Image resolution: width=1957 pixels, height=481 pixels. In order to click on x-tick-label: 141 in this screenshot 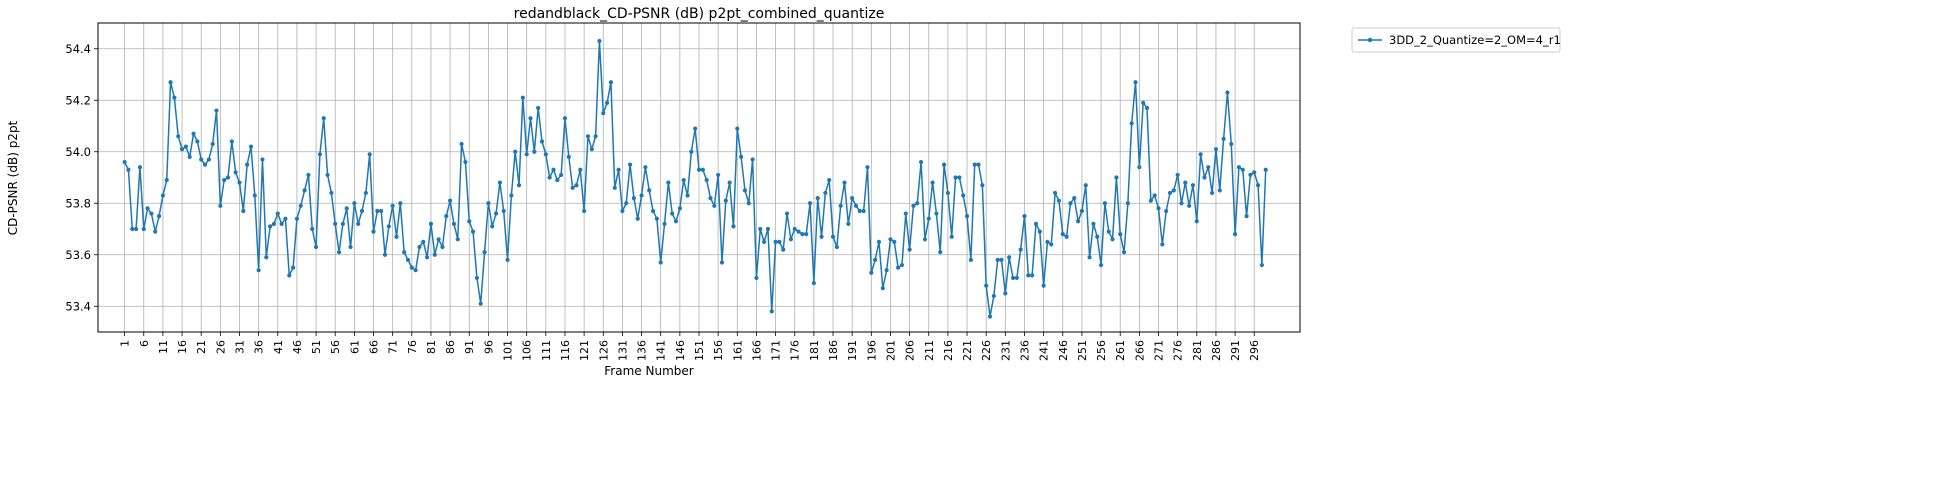, I will do `click(661, 350)`.